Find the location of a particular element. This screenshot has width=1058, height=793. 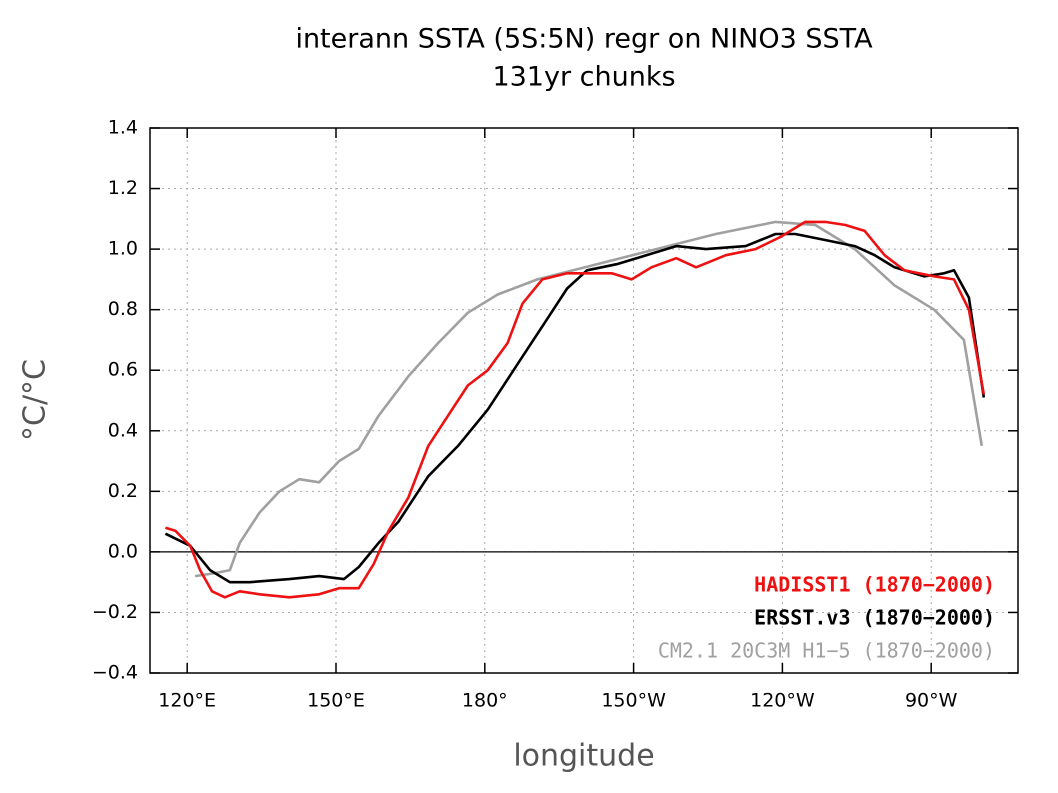

y-tick-label: −0.2 is located at coordinates (115, 612).